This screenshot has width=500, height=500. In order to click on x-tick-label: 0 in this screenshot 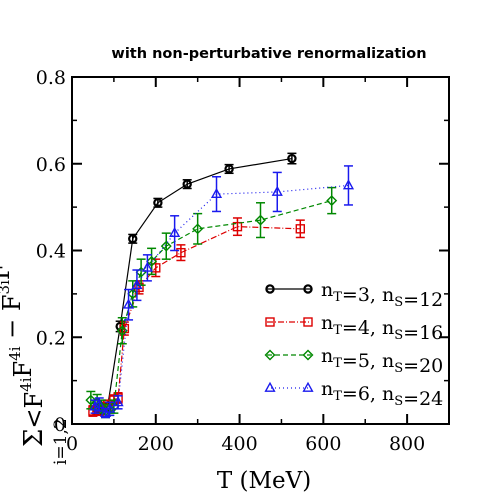, I will do `click(72, 444)`.